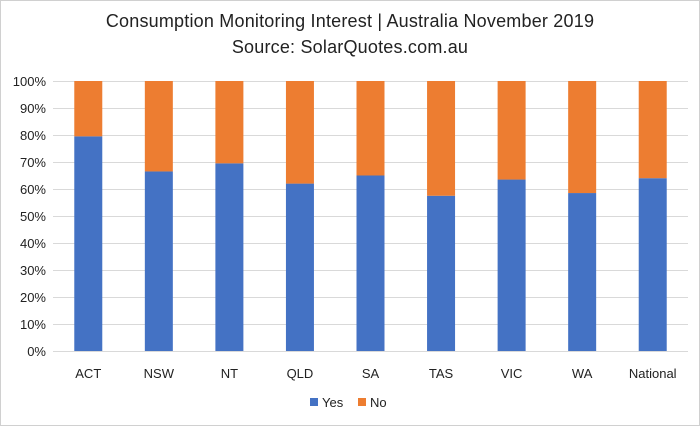 The height and width of the screenshot is (426, 700). I want to click on x-tick-label: VIC, so click(512, 373).